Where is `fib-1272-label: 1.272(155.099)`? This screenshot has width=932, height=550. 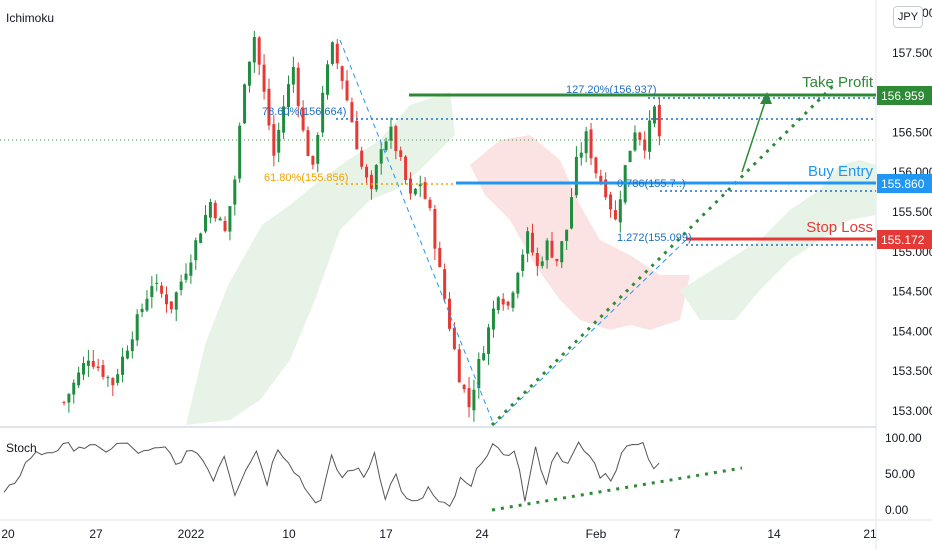
fib-1272-label: 1.272(155.099) is located at coordinates (654, 238).